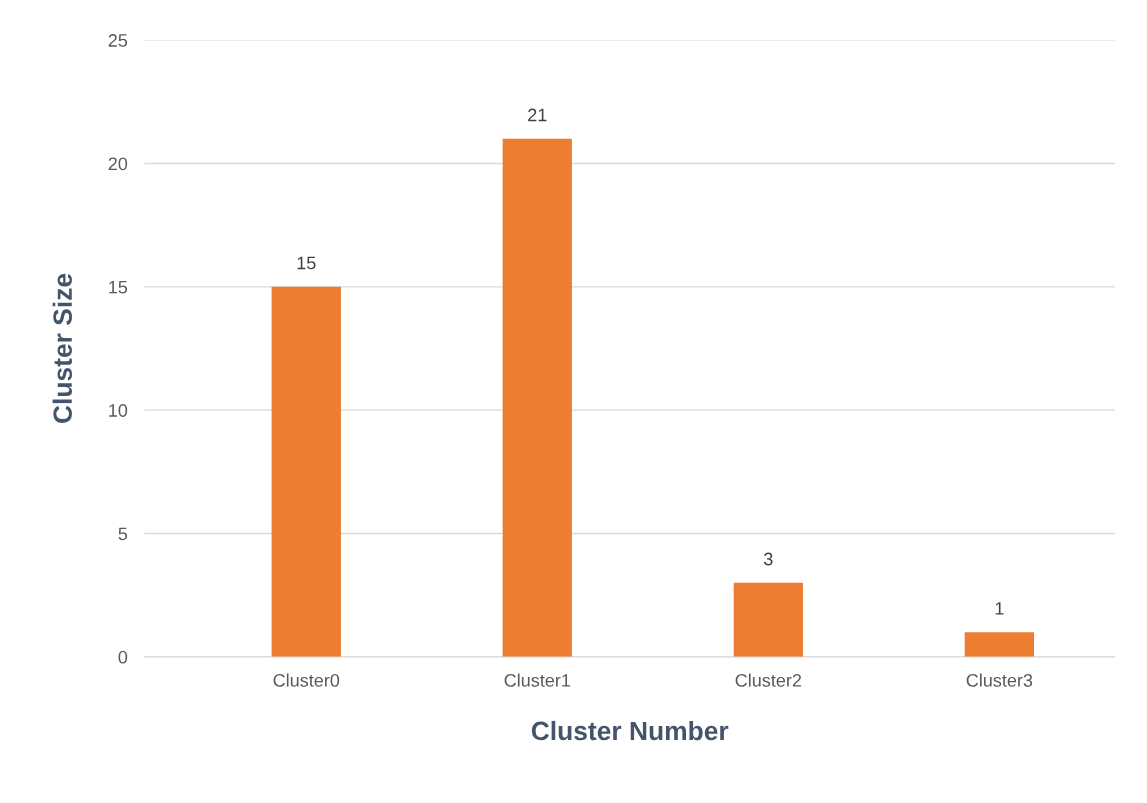  Describe the element at coordinates (118, 40) in the screenshot. I see `y-tick-label: 25` at that location.